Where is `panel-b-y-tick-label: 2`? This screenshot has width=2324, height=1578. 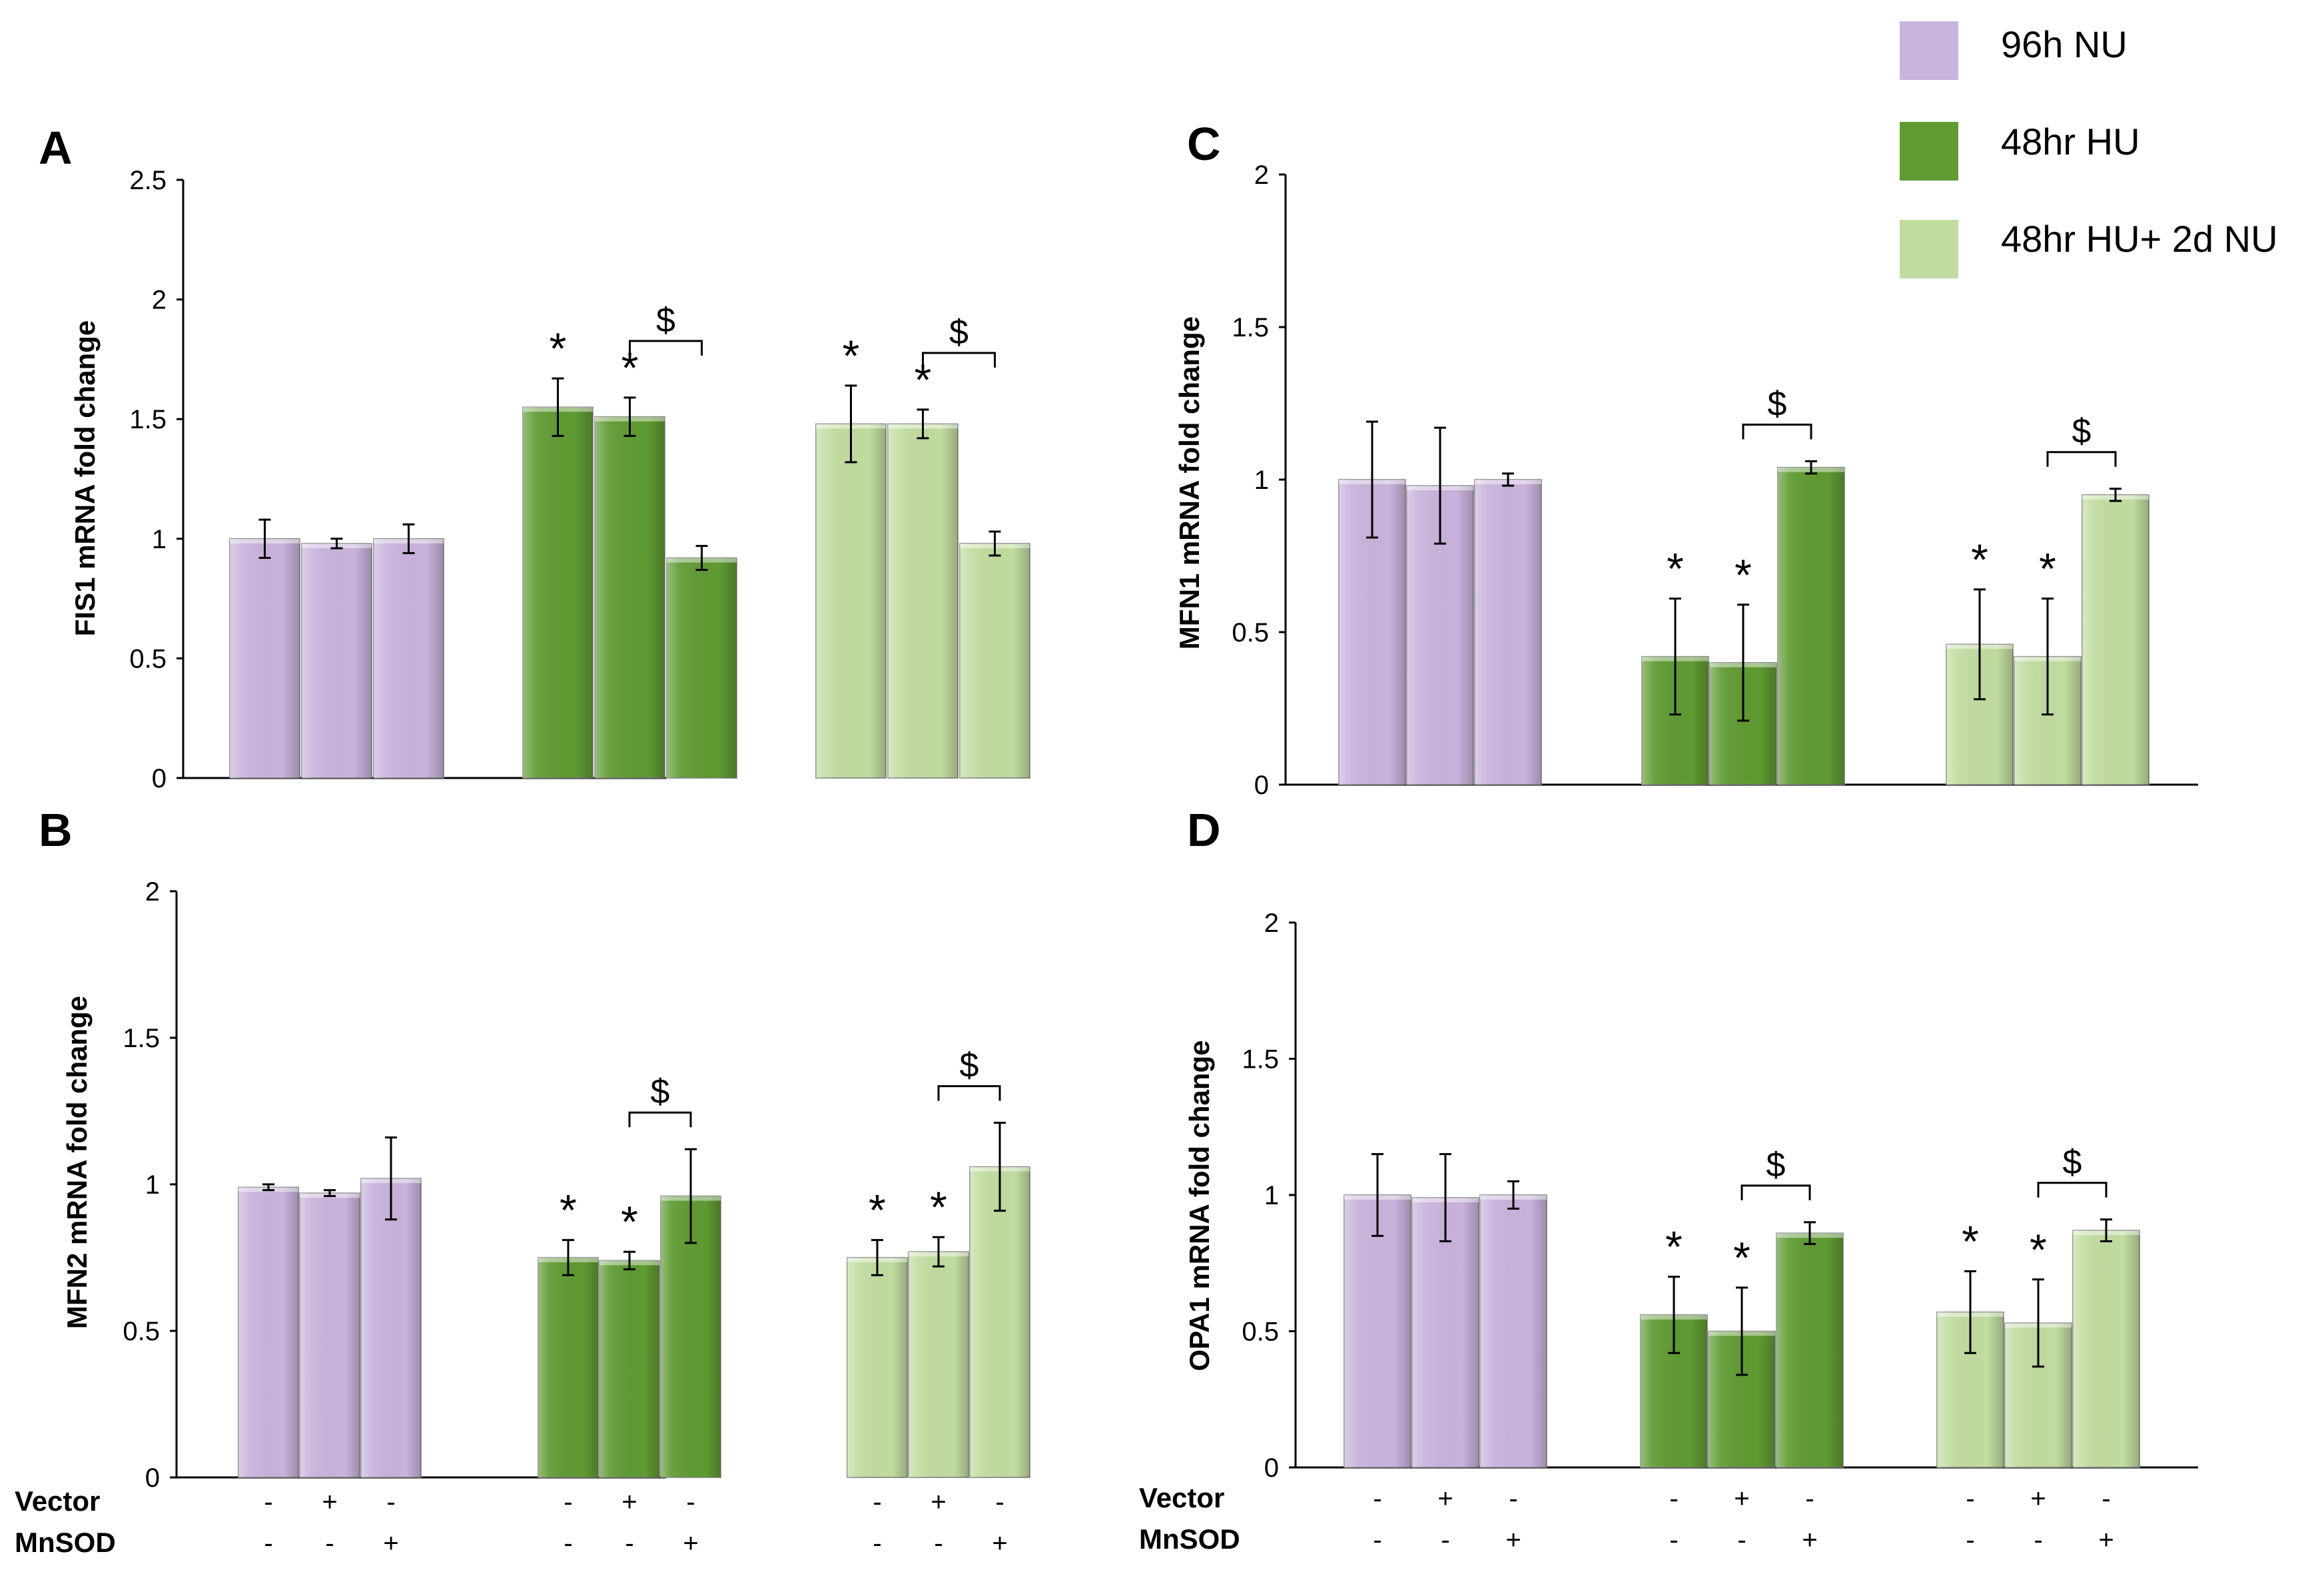
panel-b-y-tick-label: 2 is located at coordinates (152, 892).